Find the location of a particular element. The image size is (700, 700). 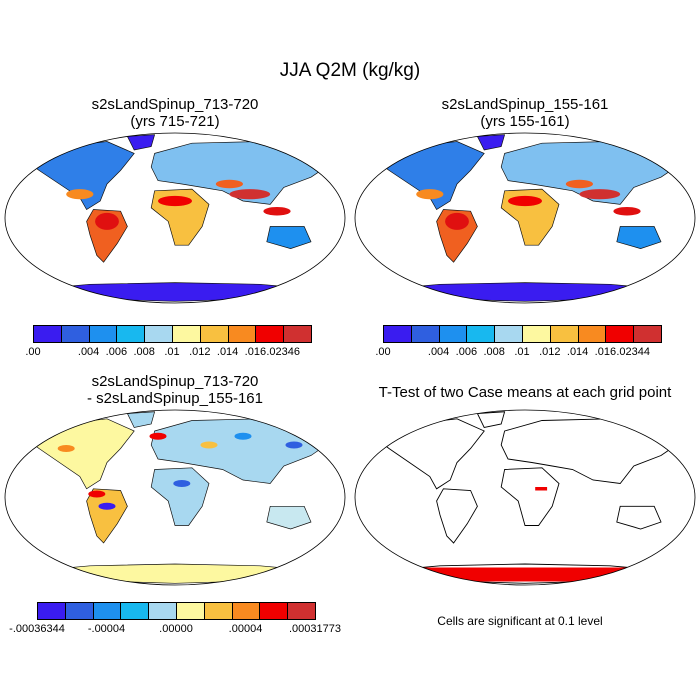

colorbar-tick-label: .00004 is located at coordinates (245, 629).